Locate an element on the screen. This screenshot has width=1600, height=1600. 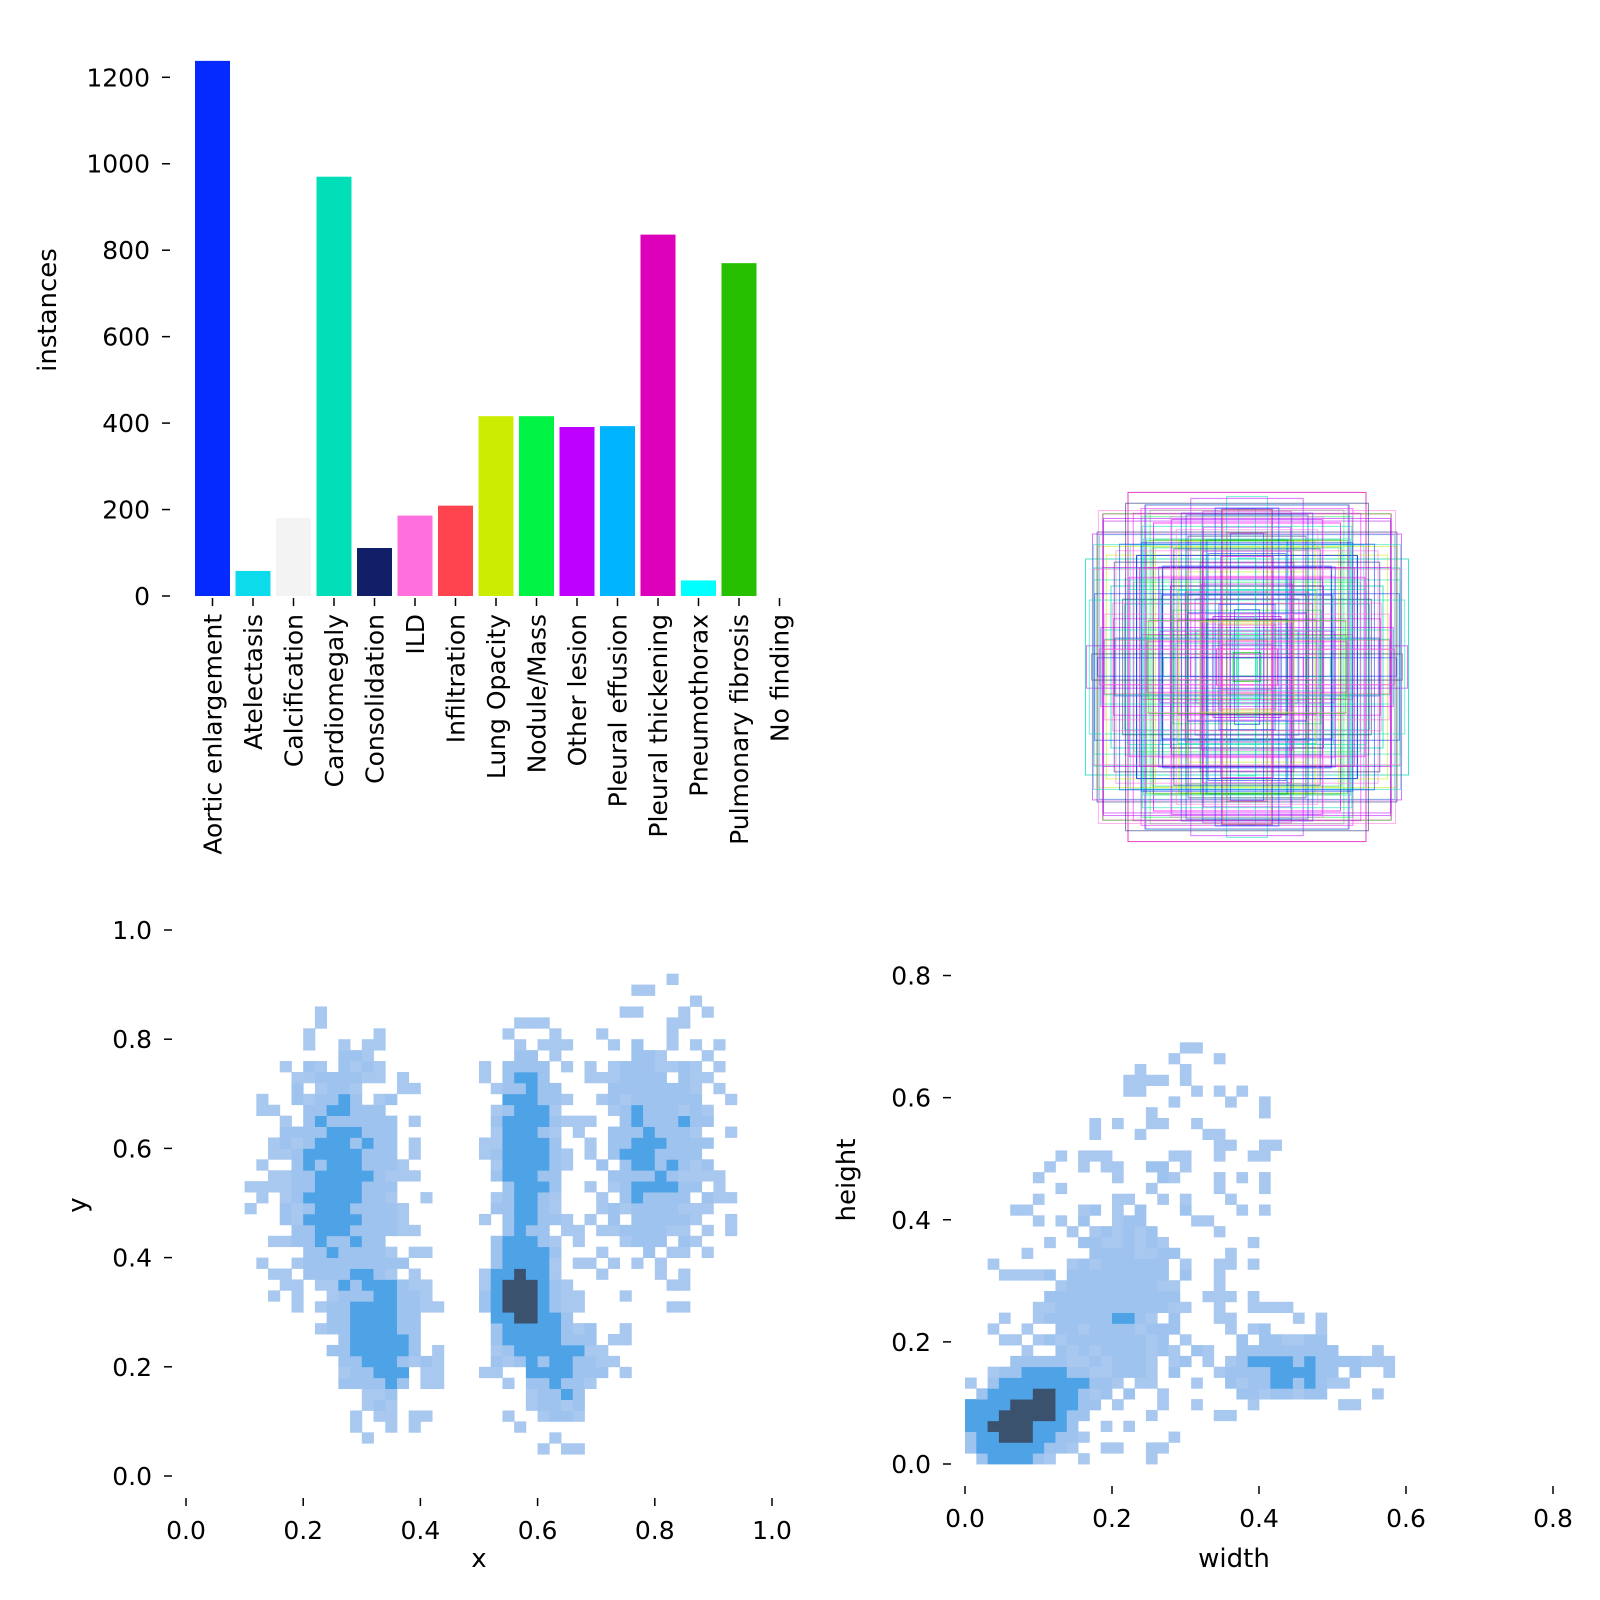
bar-x-tick-label-0: Aortic enlargement is located at coordinates (213, 734).